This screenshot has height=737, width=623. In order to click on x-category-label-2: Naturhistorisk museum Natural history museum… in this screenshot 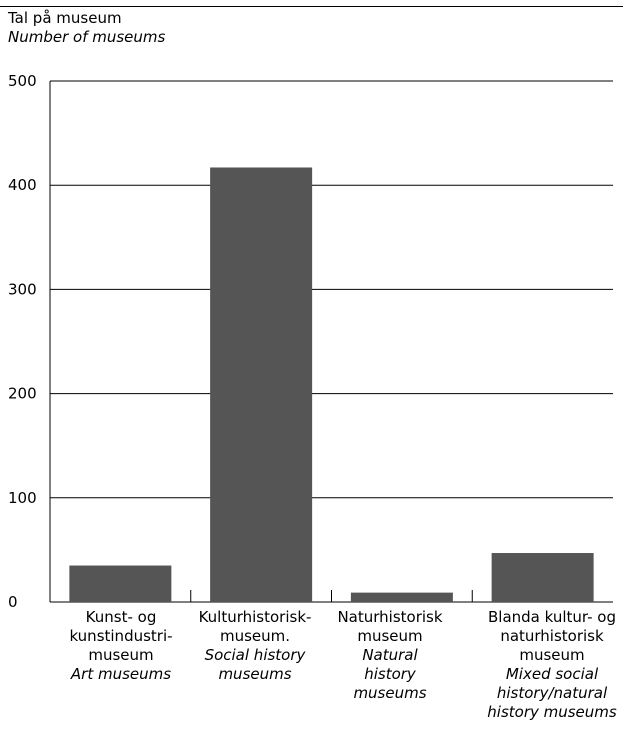, I will do `click(389, 655)`.